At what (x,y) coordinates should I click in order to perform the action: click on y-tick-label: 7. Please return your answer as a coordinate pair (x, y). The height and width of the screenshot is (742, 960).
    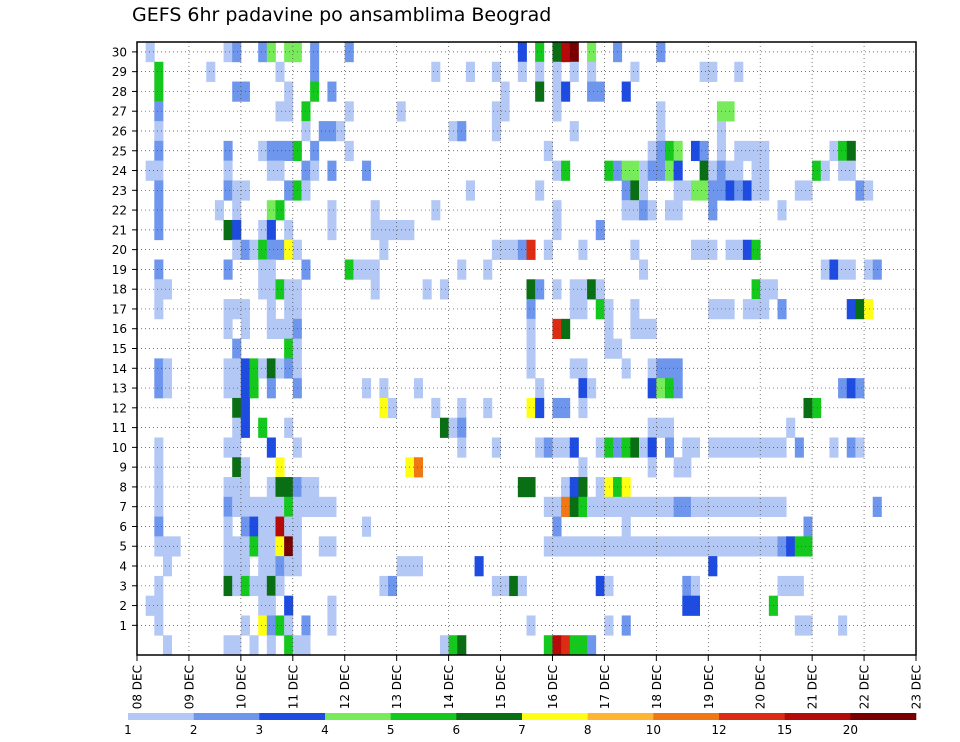
    Looking at the image, I should click on (123, 507).